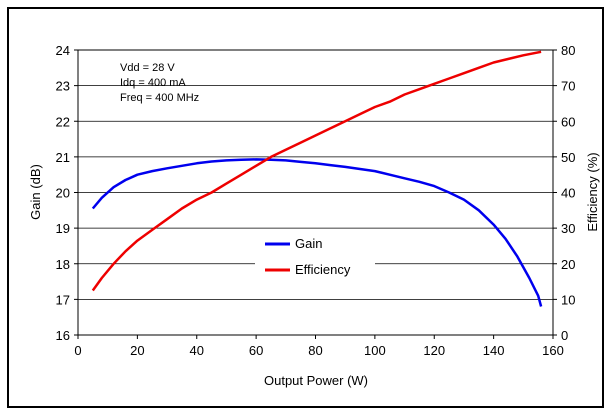 The height and width of the screenshot is (417, 613). I want to click on y2-tick-label-4: 40, so click(568, 193).